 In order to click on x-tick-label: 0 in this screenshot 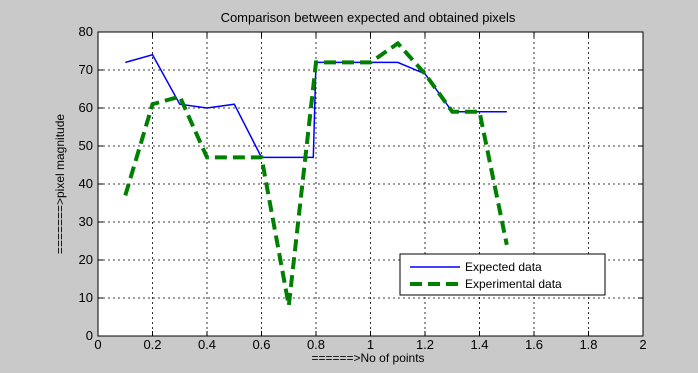, I will do `click(97, 344)`.